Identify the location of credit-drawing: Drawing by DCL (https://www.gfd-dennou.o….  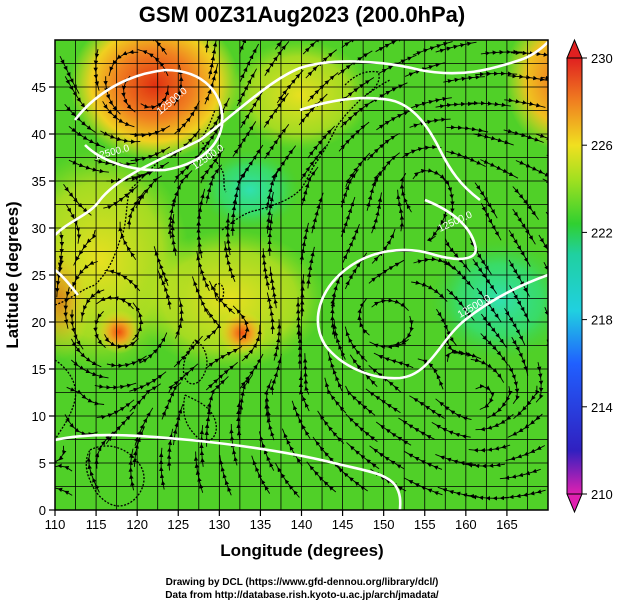
(302, 582).